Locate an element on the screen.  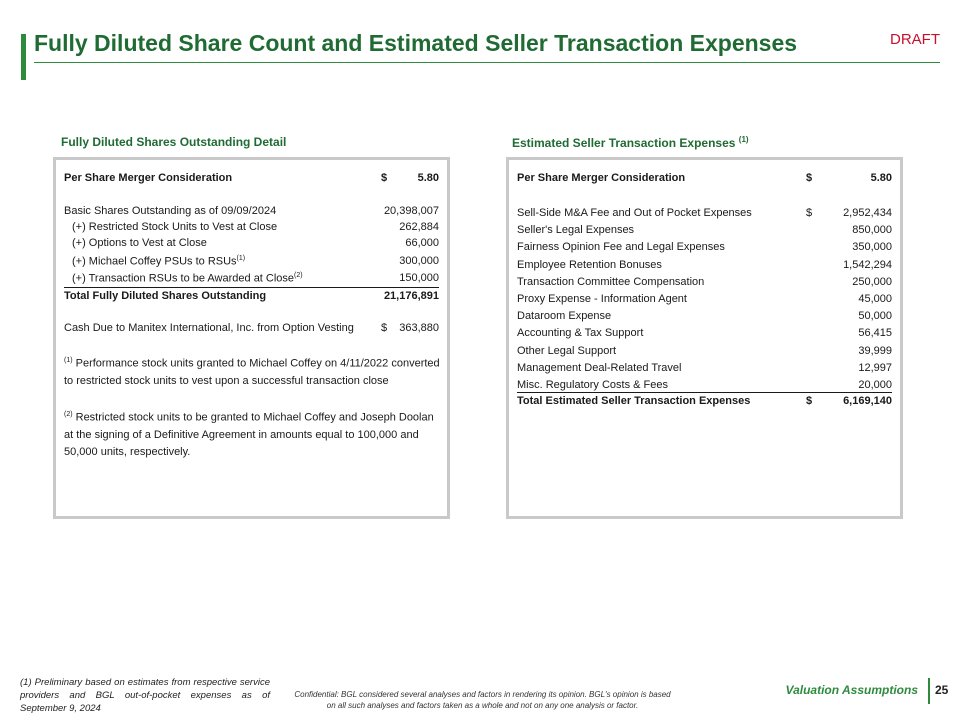
right-per-share-currency: $ is located at coordinates (809, 178).